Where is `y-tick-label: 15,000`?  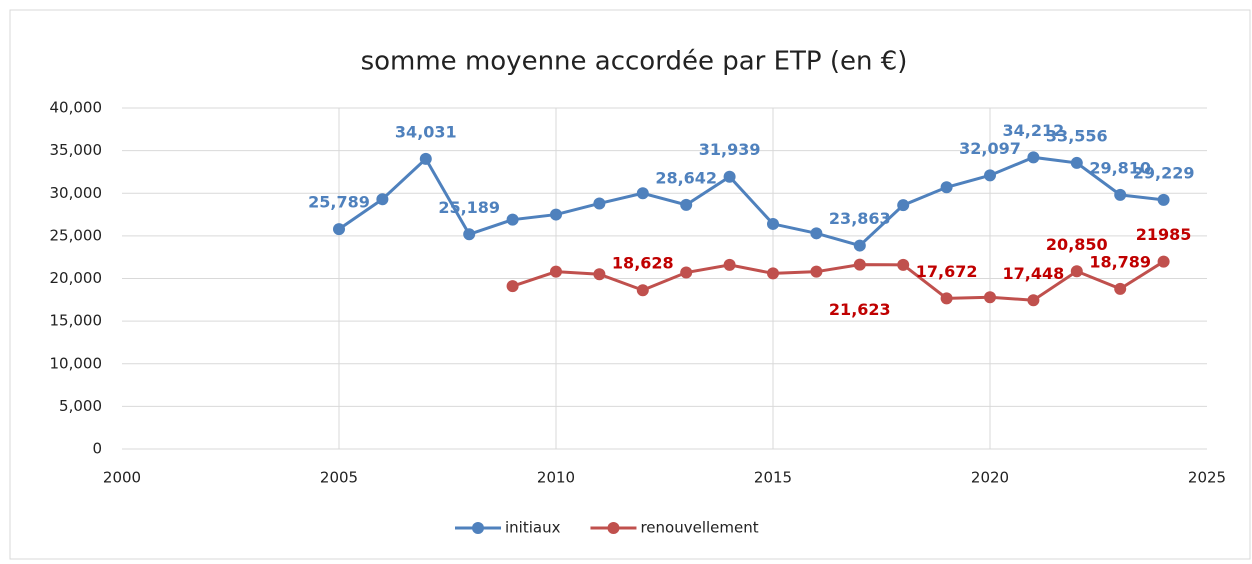 y-tick-label: 15,000 is located at coordinates (76, 321).